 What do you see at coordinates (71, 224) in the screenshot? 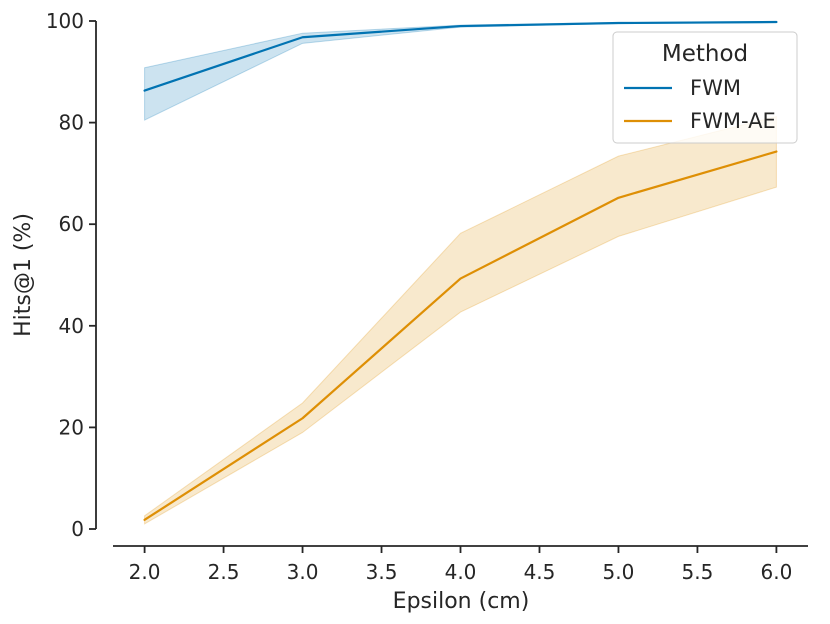
I see `y-tick-label: 60` at bounding box center [71, 224].